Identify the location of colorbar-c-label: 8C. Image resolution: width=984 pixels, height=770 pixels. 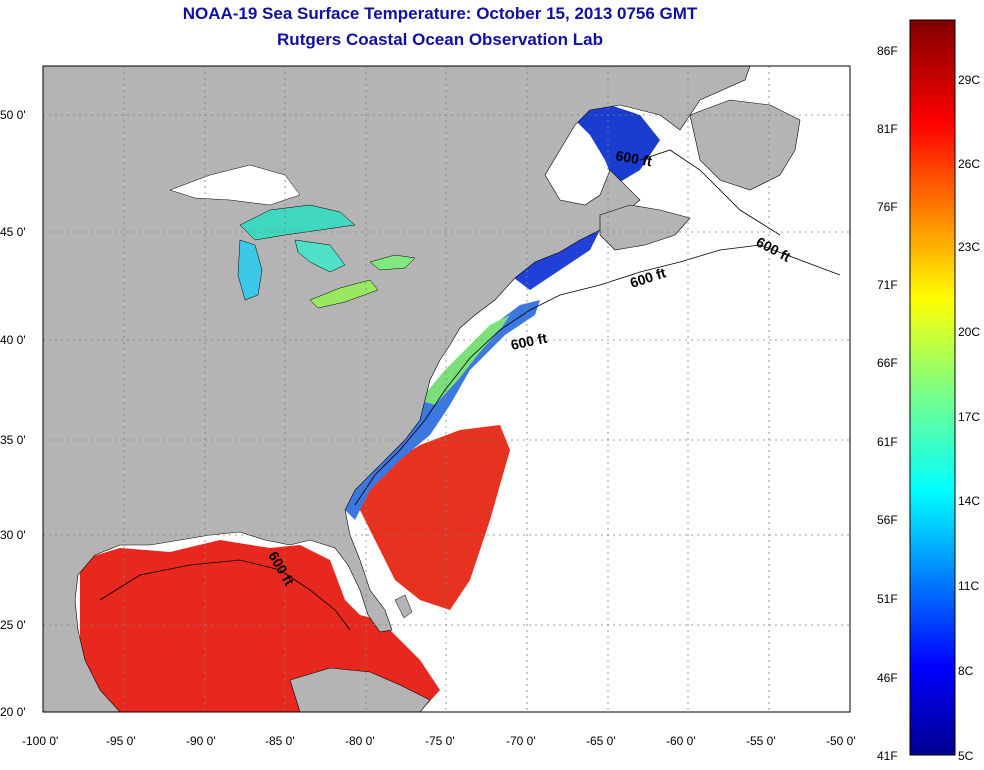
(966, 671).